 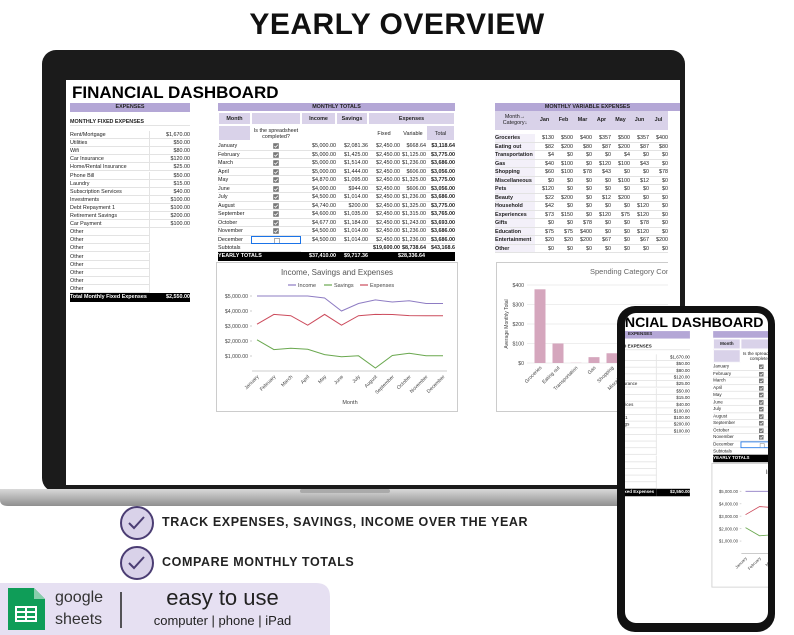 I want to click on month-cell: July, so click(x=727, y=409).